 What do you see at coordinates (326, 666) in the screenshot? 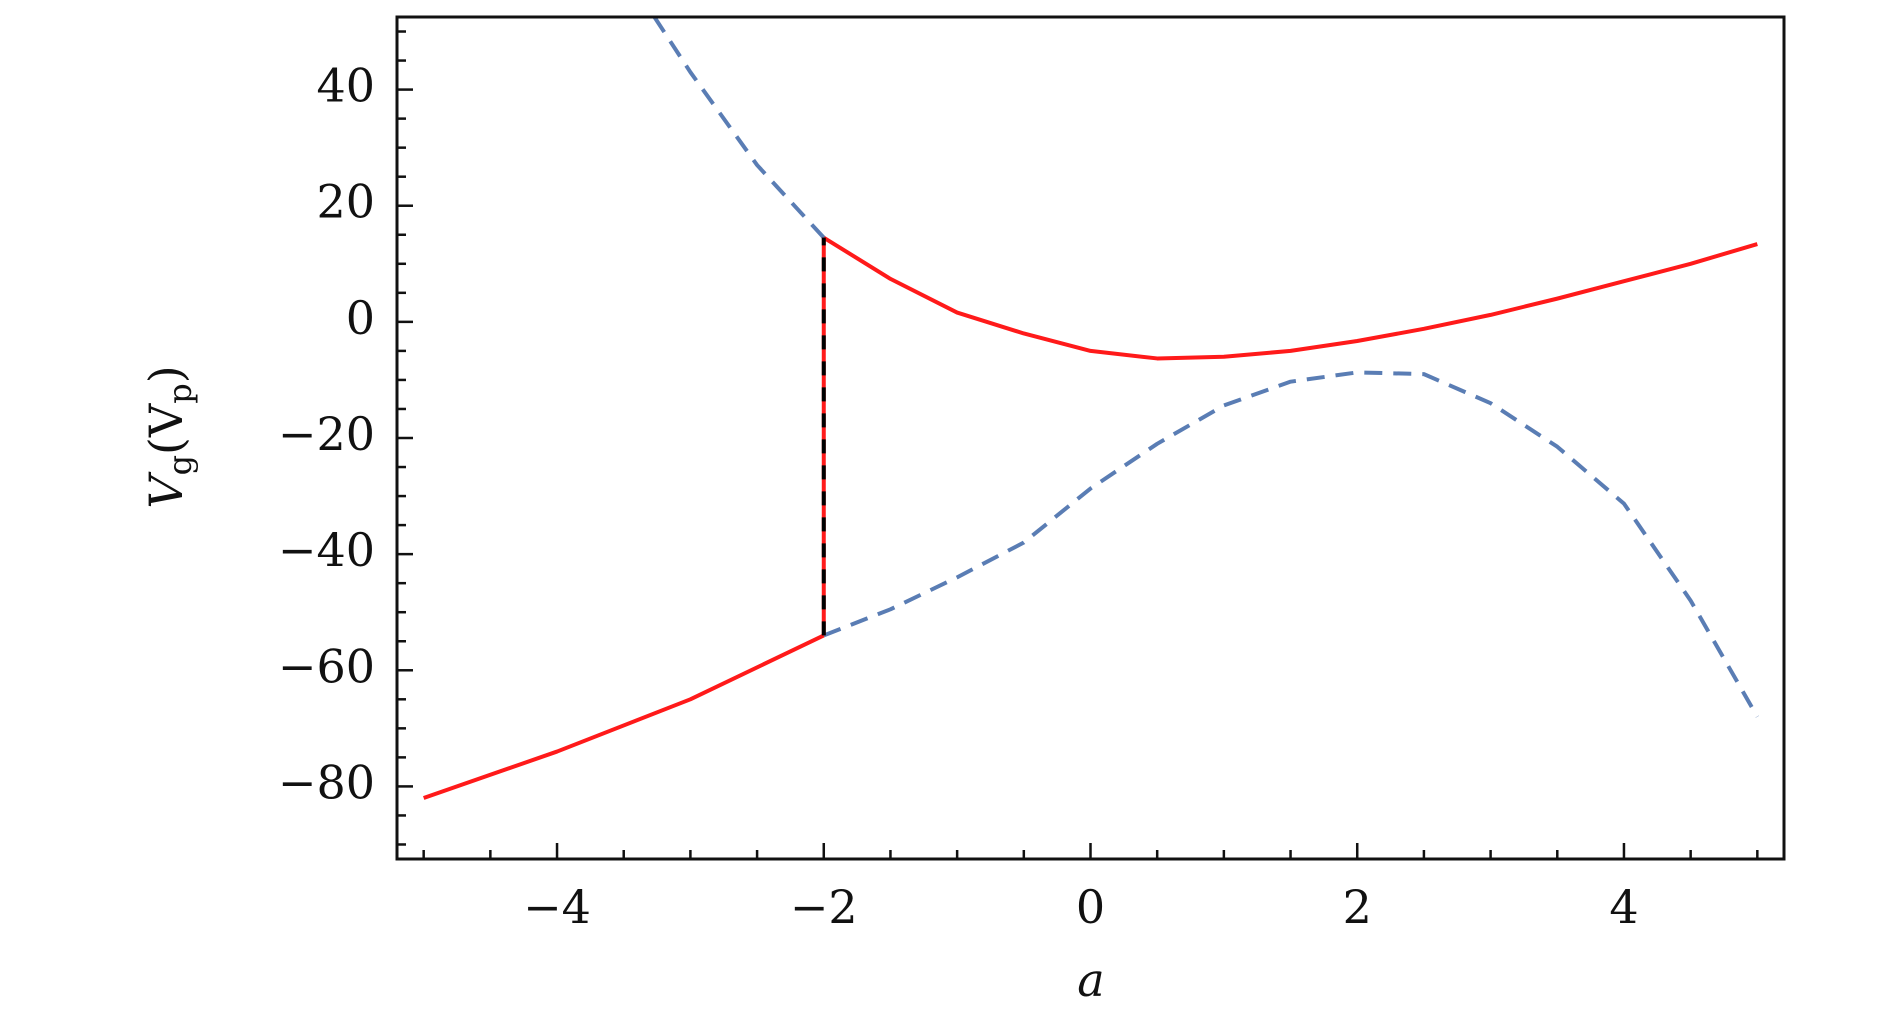
I see `y-tick-label: −60` at bounding box center [326, 666].